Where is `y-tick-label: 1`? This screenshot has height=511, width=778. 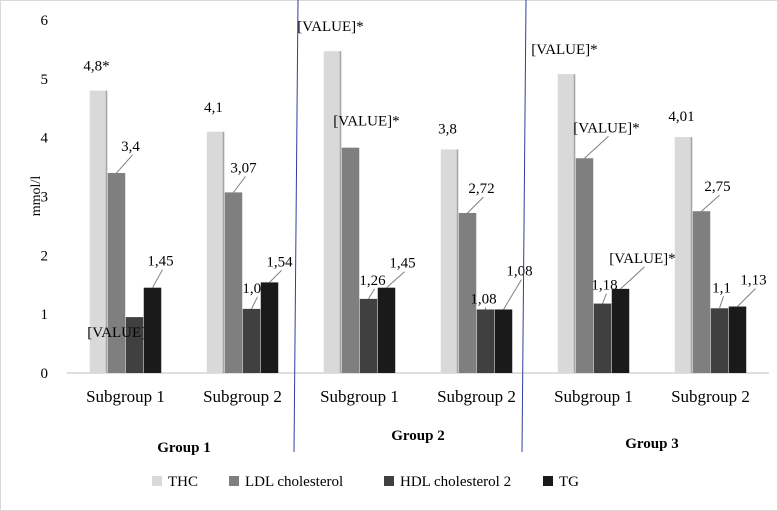 y-tick-label: 1 is located at coordinates (45, 315).